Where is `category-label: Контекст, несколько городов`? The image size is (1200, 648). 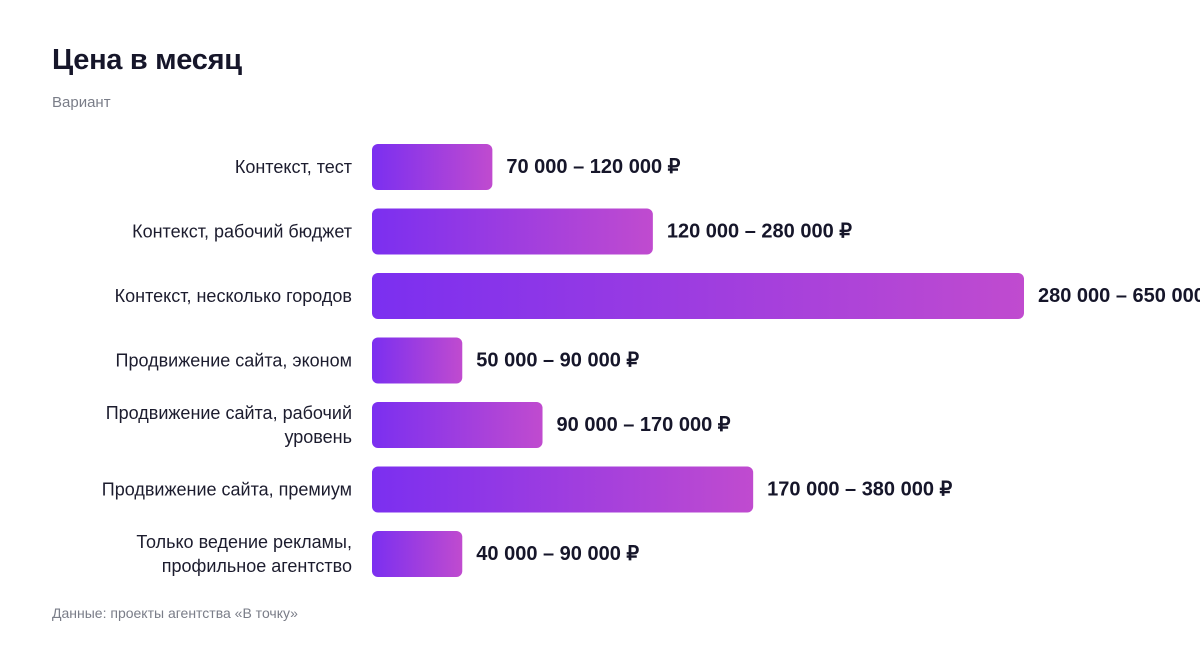
category-label: Контекст, несколько городов is located at coordinates (233, 296).